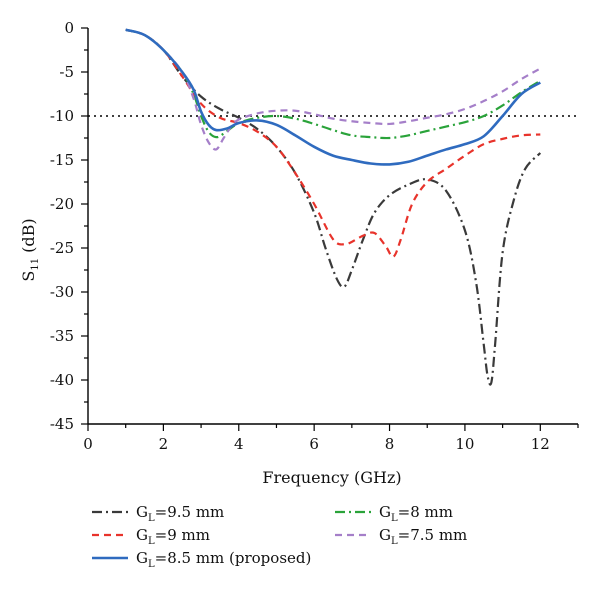  Describe the element at coordinates (173, 536) in the screenshot. I see `legend-label: GL=9 mm` at that location.